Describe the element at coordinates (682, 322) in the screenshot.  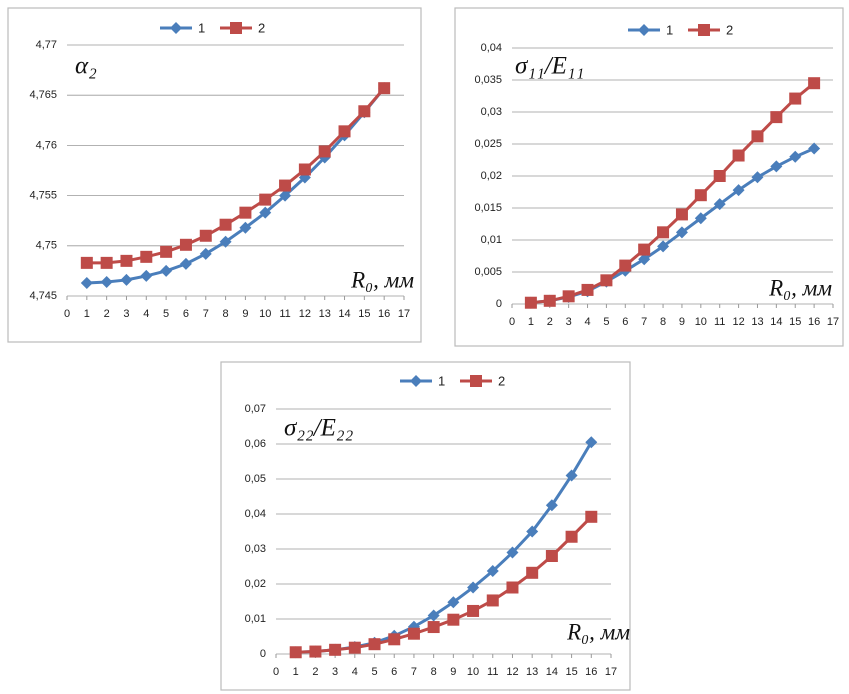
I see `x-tick-label: 9` at that location.